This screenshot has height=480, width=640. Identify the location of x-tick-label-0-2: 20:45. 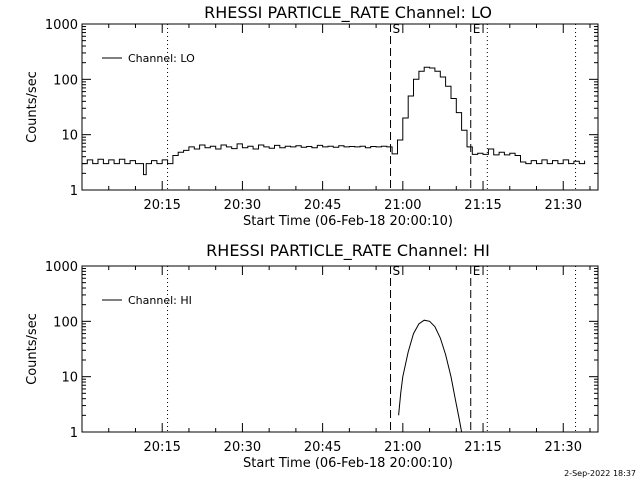
(322, 205).